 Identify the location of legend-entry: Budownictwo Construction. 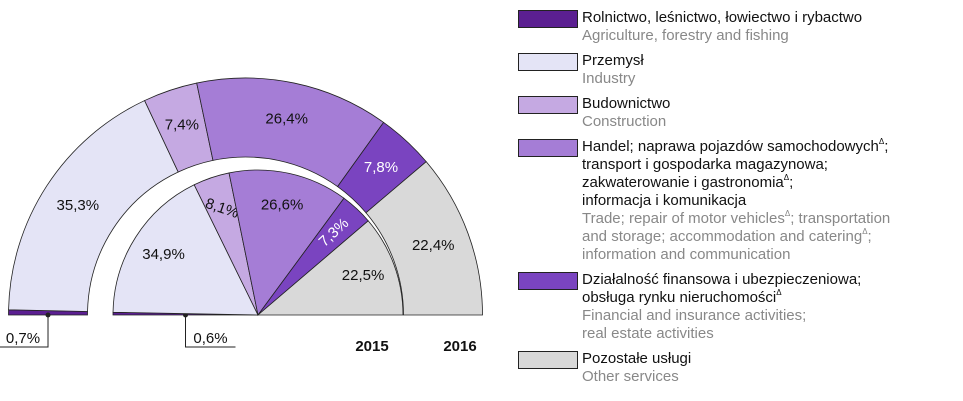
(704, 113).